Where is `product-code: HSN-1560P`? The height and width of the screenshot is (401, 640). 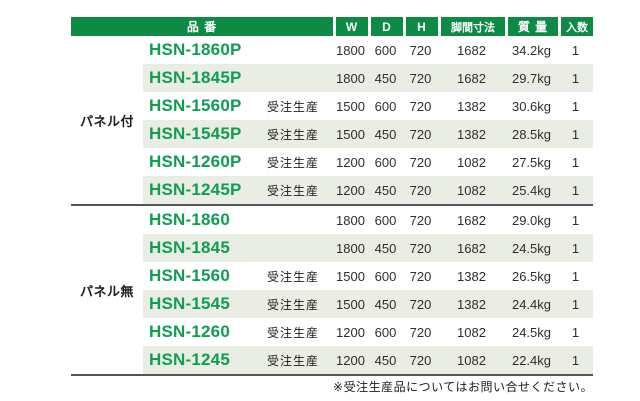
product-code: HSN-1560P is located at coordinates (195, 105).